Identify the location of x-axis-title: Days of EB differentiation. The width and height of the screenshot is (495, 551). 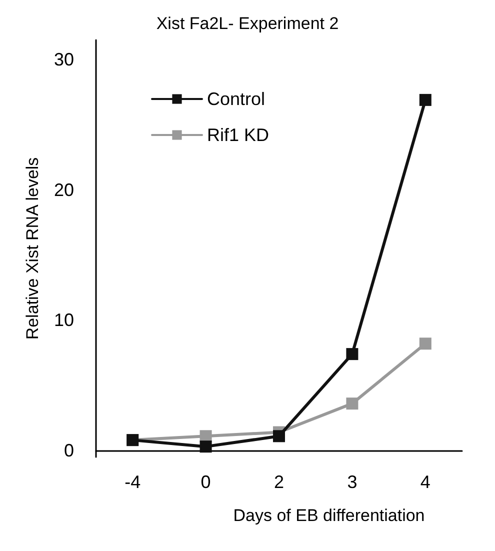
(329, 515).